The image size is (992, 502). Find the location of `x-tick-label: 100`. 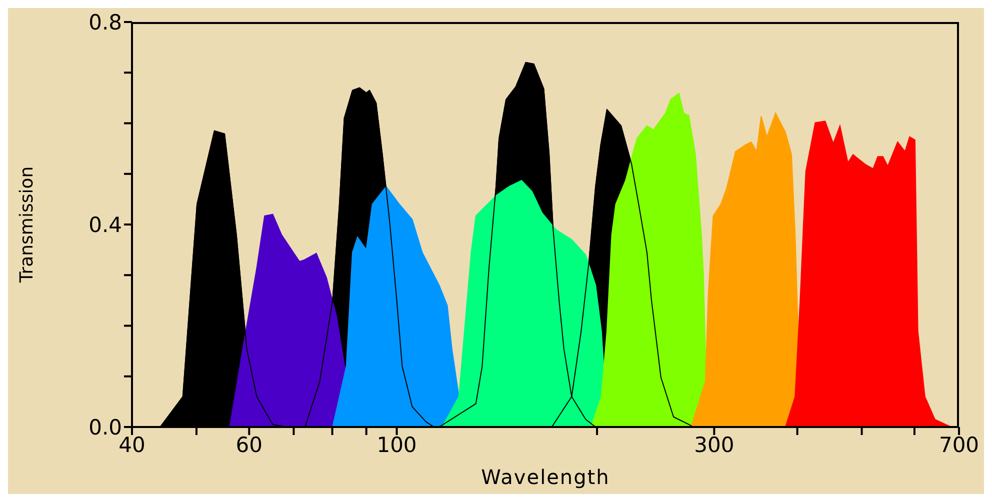

x-tick-label: 100 is located at coordinates (396, 444).